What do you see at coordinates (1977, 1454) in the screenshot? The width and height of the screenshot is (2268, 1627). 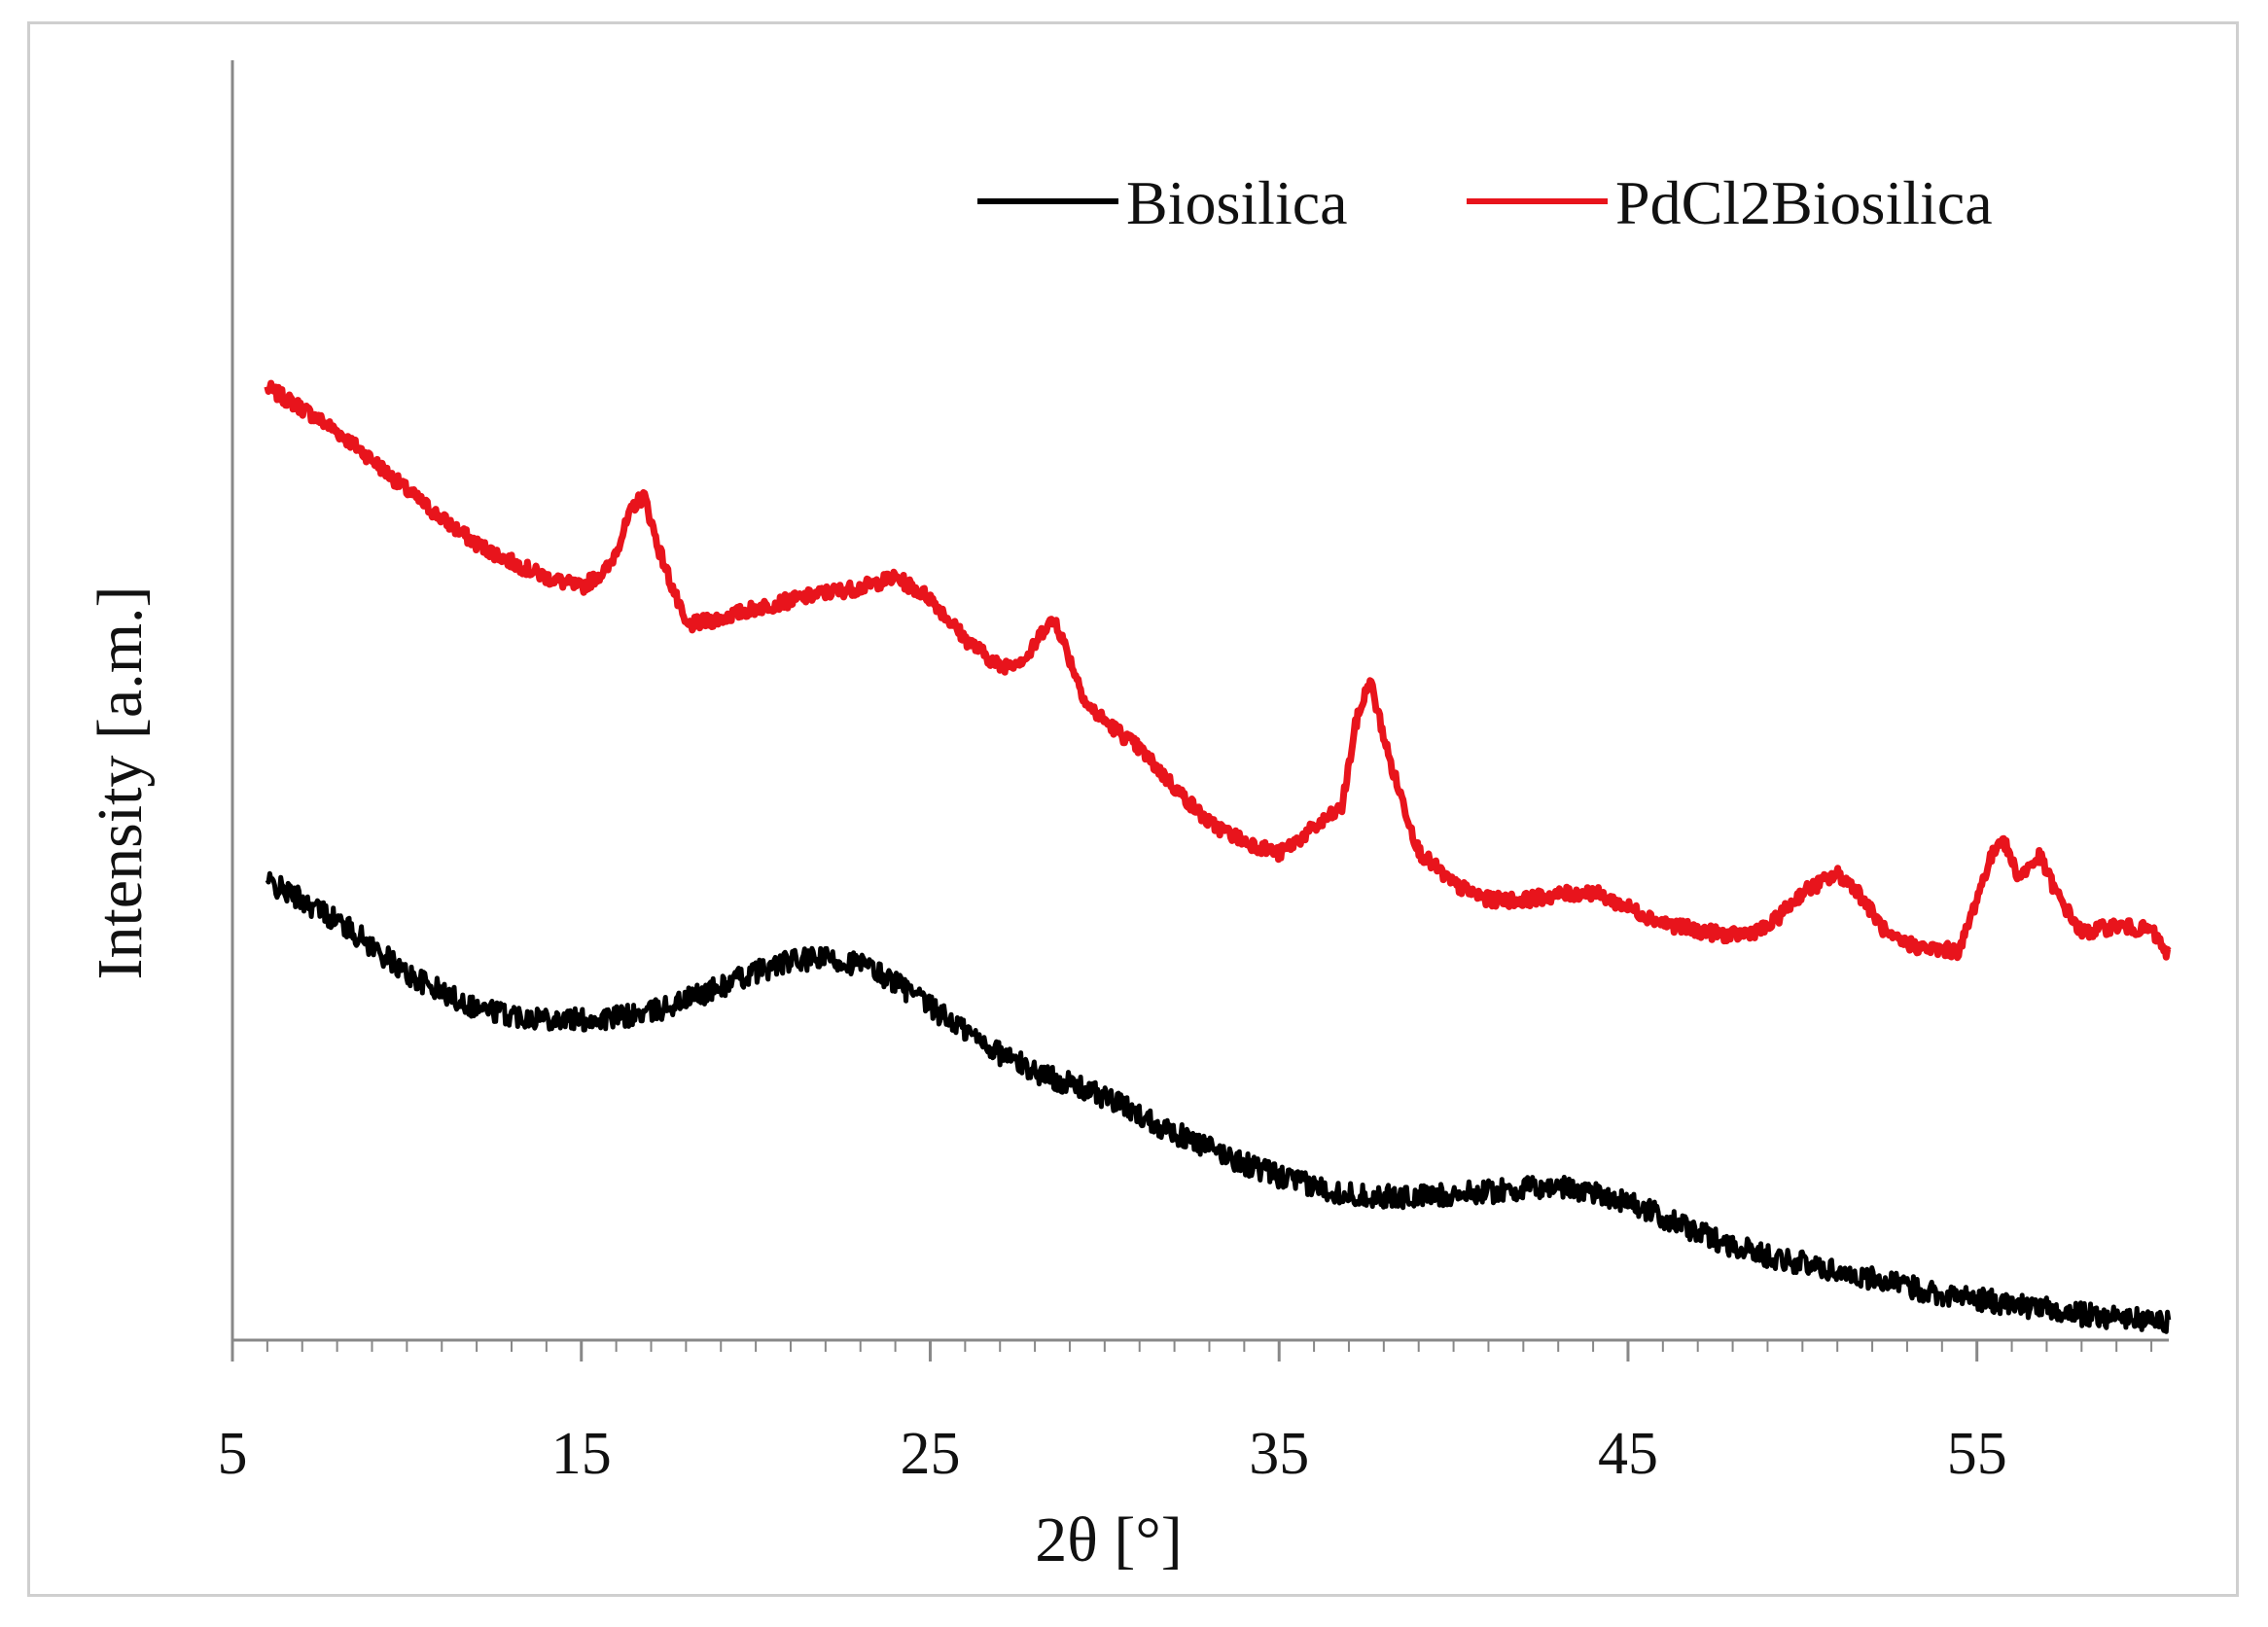 I see `x-tick-label: 55` at bounding box center [1977, 1454].